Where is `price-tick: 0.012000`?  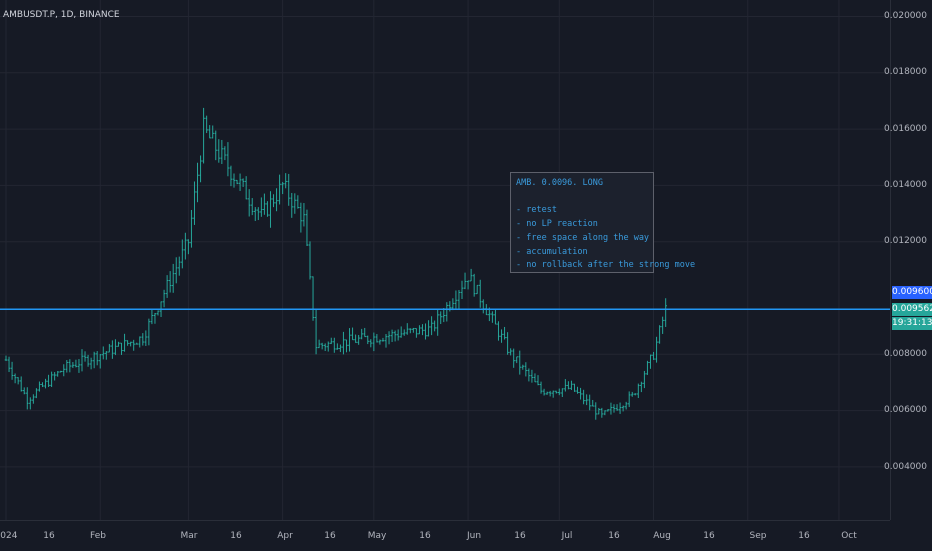
price-tick: 0.012000 is located at coordinates (905, 241).